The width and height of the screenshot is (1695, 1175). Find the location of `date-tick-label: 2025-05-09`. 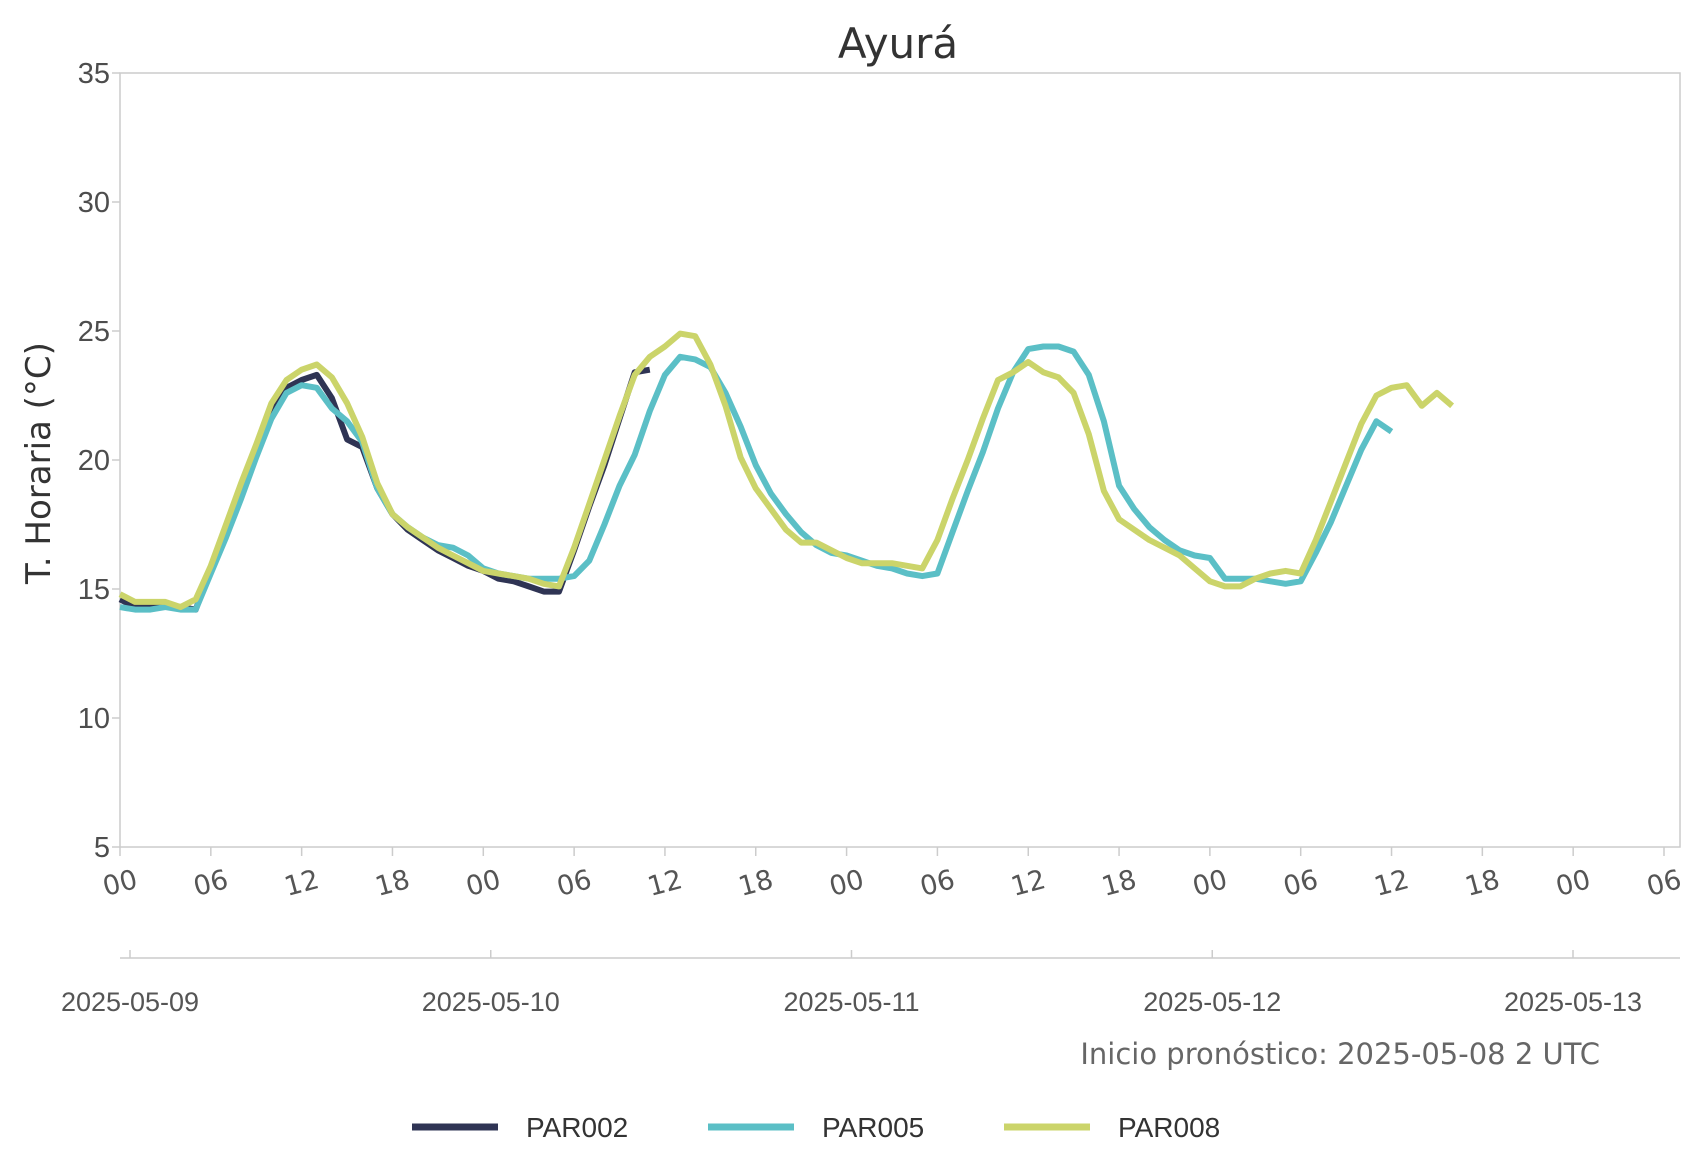

date-tick-label: 2025-05-09 is located at coordinates (130, 1002).